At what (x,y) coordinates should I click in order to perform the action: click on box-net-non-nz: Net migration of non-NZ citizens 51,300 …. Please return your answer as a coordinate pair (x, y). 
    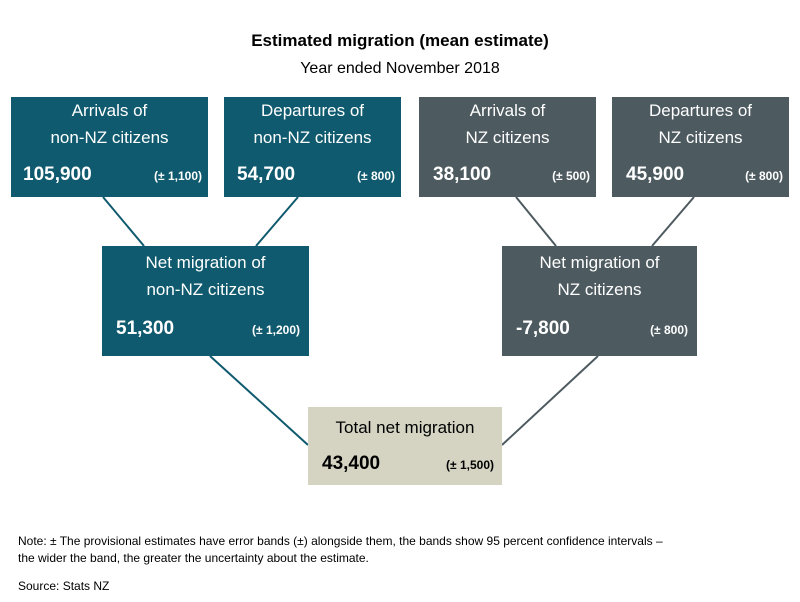
    Looking at the image, I should click on (205, 301).